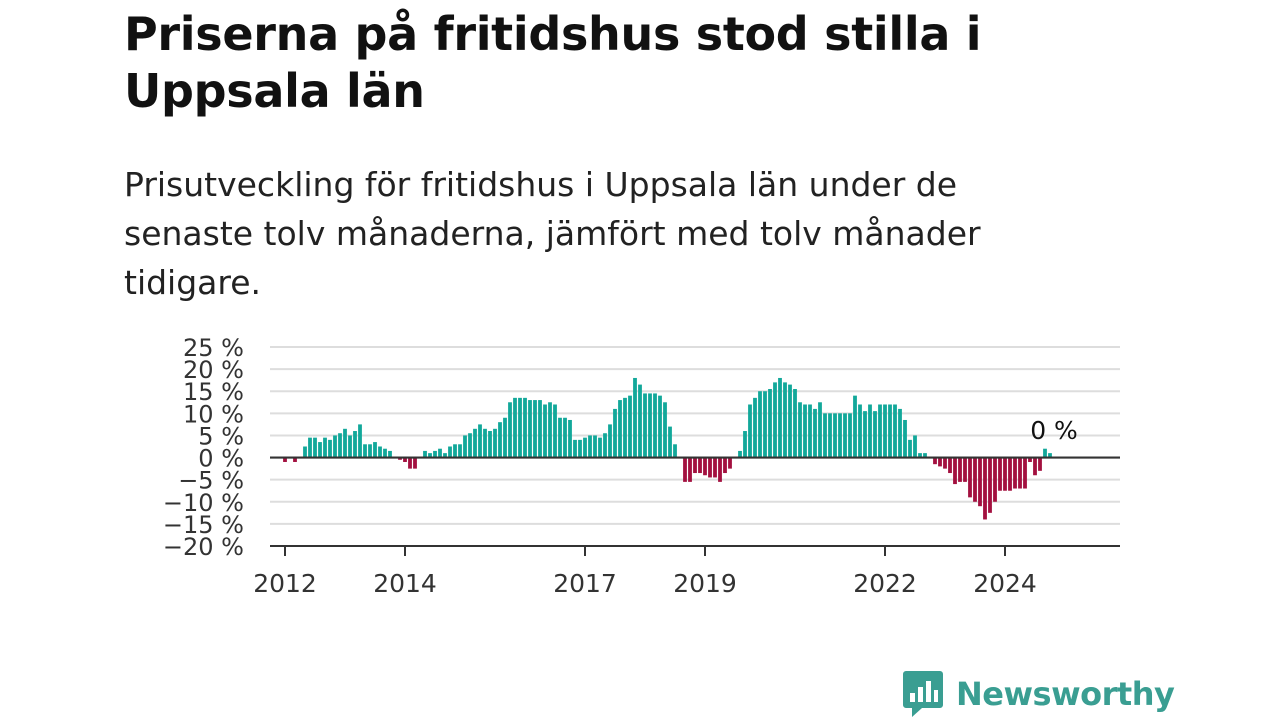 This screenshot has height=720, width=1280. I want to click on y-tick-label: 10 %, so click(213, 414).